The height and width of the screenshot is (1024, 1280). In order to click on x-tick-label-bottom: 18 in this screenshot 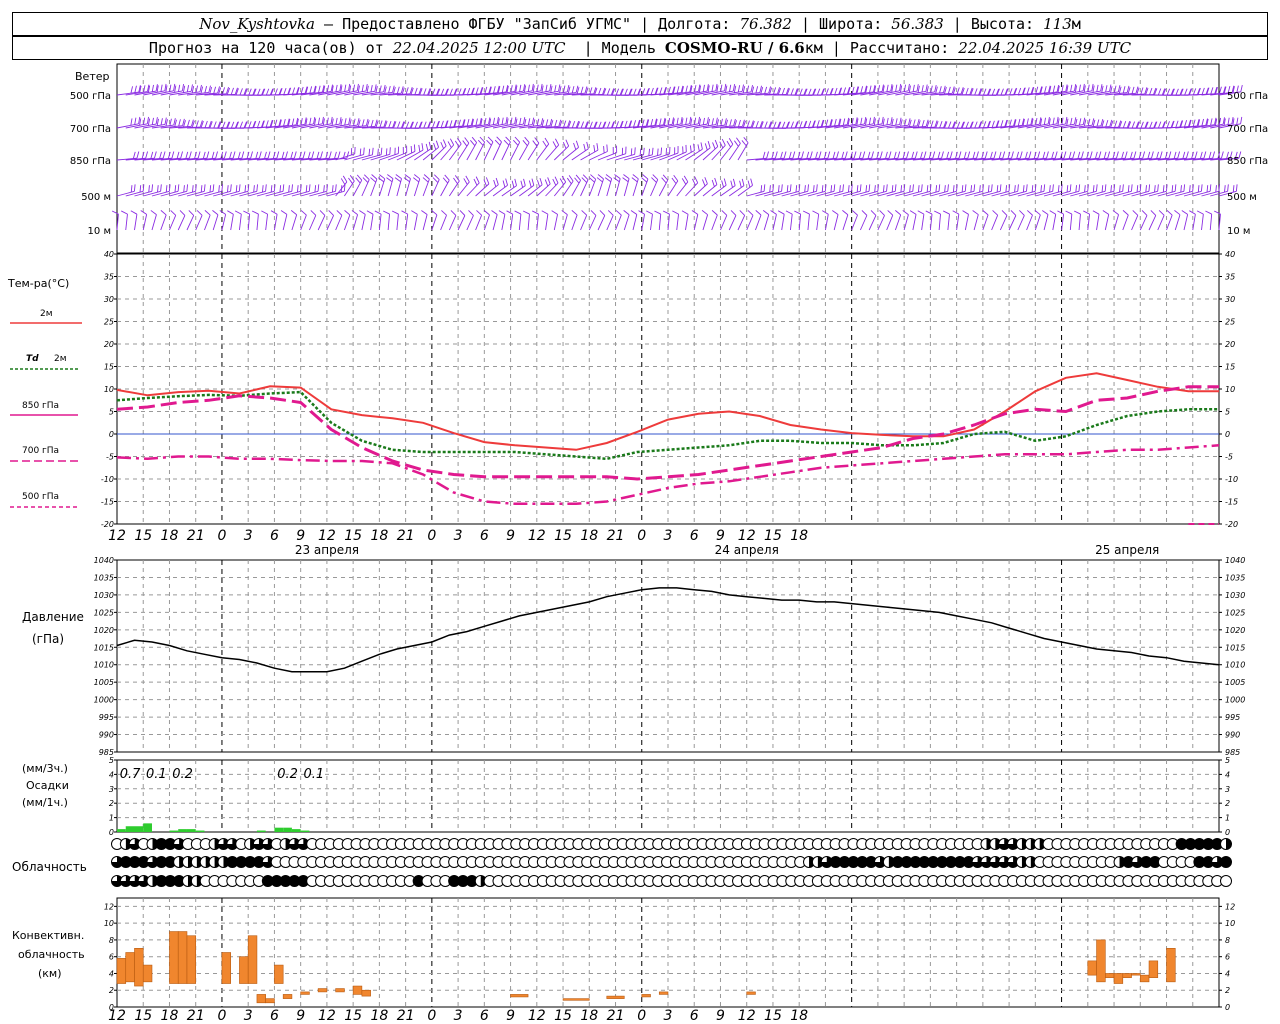, I will do `click(589, 1016)`.